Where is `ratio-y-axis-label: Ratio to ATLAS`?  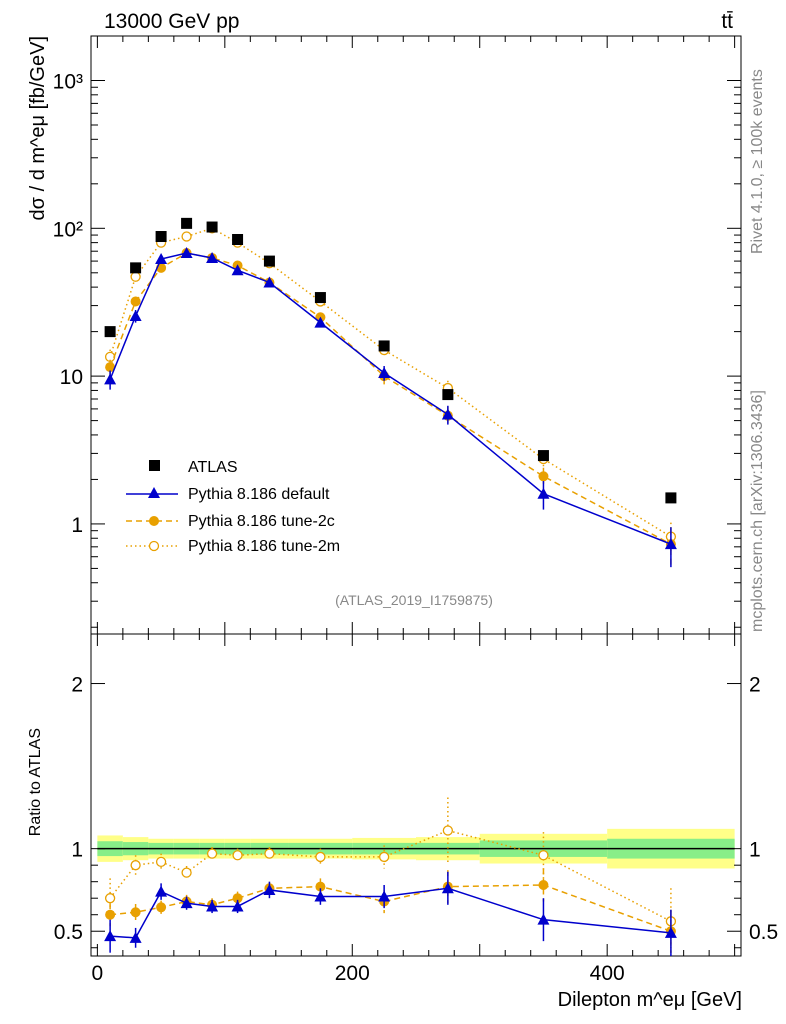
ratio-y-axis-label: Ratio to ATLAS is located at coordinates (35, 782).